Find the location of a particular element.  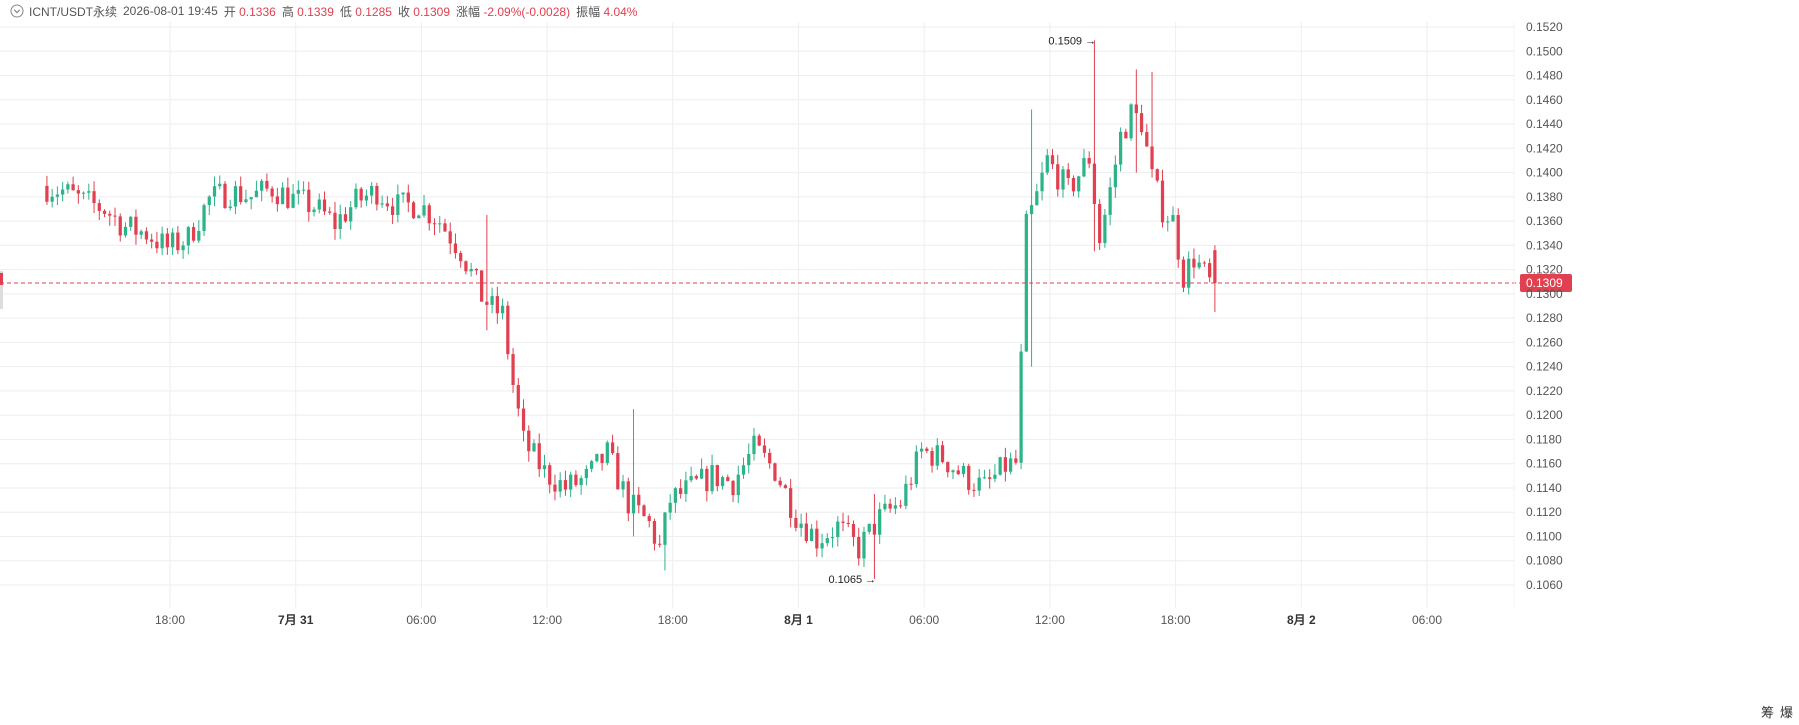

y-tick-label: 0.1120 is located at coordinates (1544, 512).